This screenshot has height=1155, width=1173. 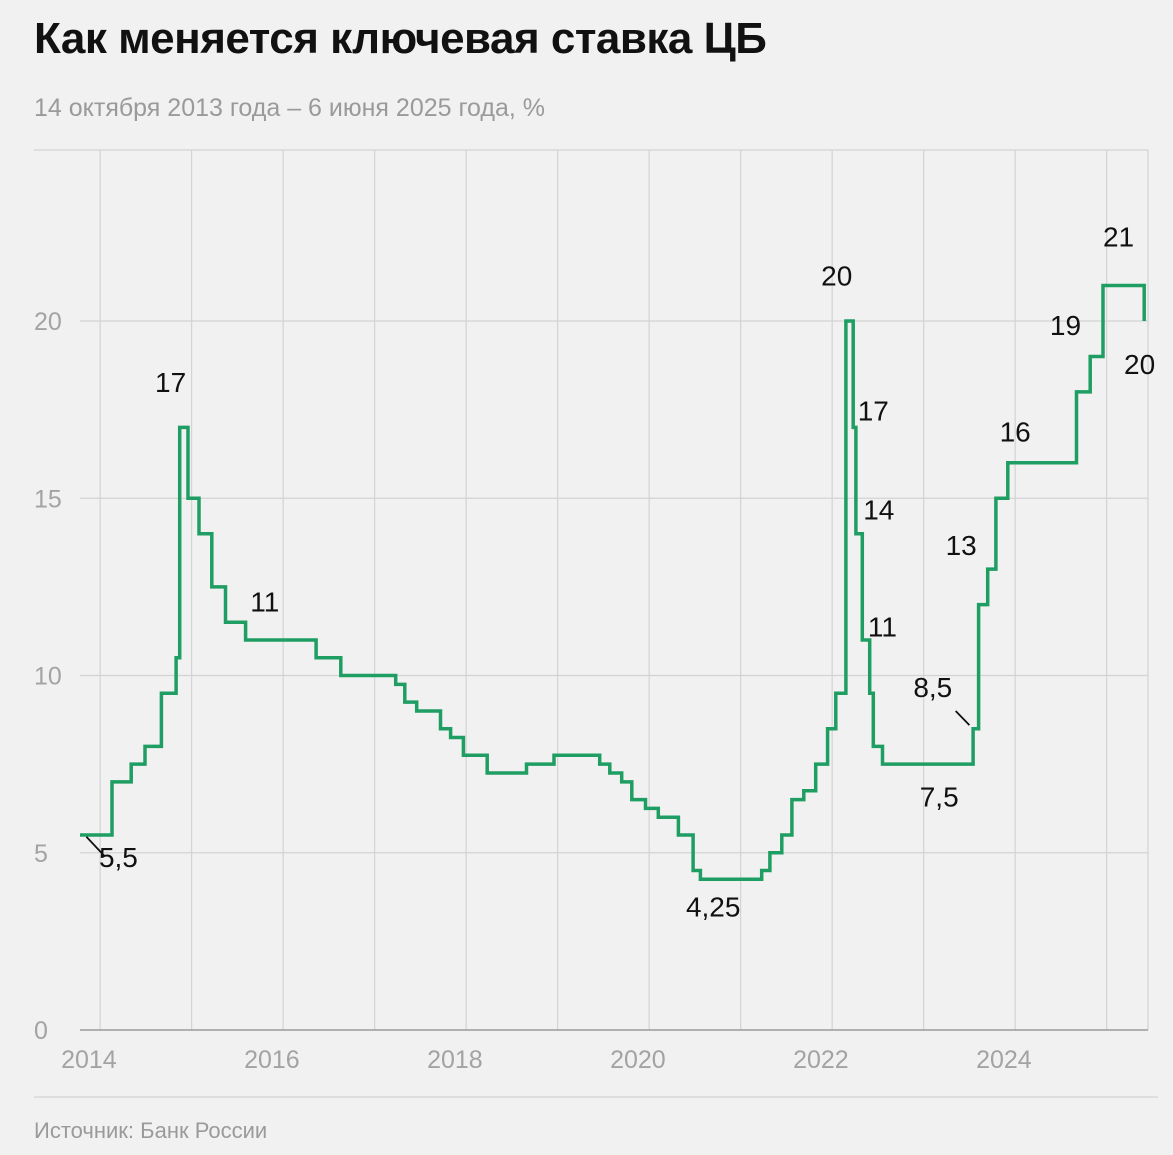 I want to click on data-label: 8,5, so click(x=932, y=687).